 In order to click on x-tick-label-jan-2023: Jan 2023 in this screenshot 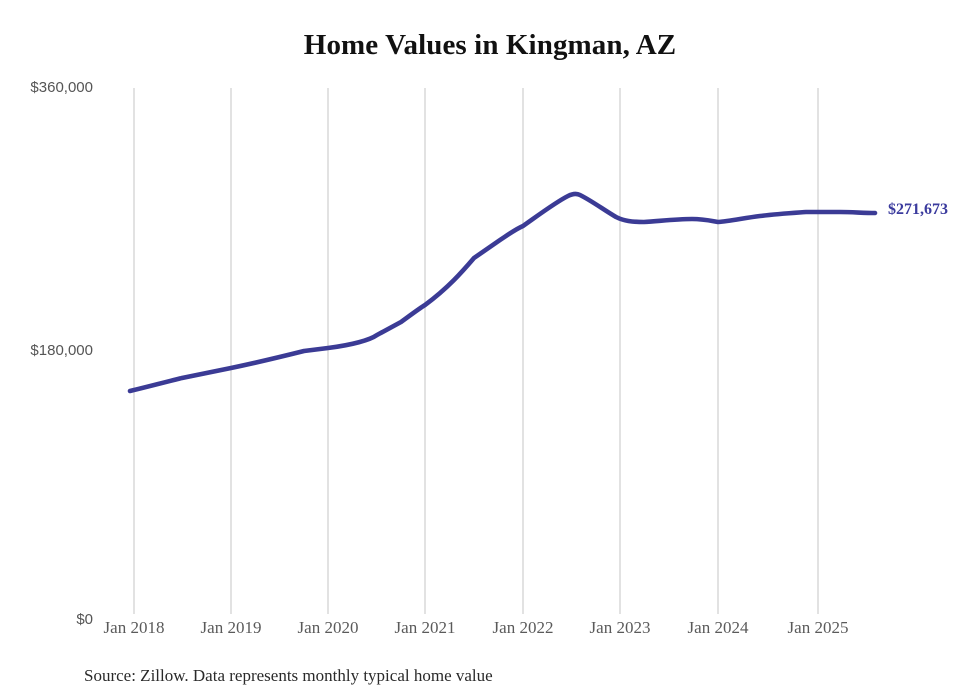, I will do `click(620, 627)`.